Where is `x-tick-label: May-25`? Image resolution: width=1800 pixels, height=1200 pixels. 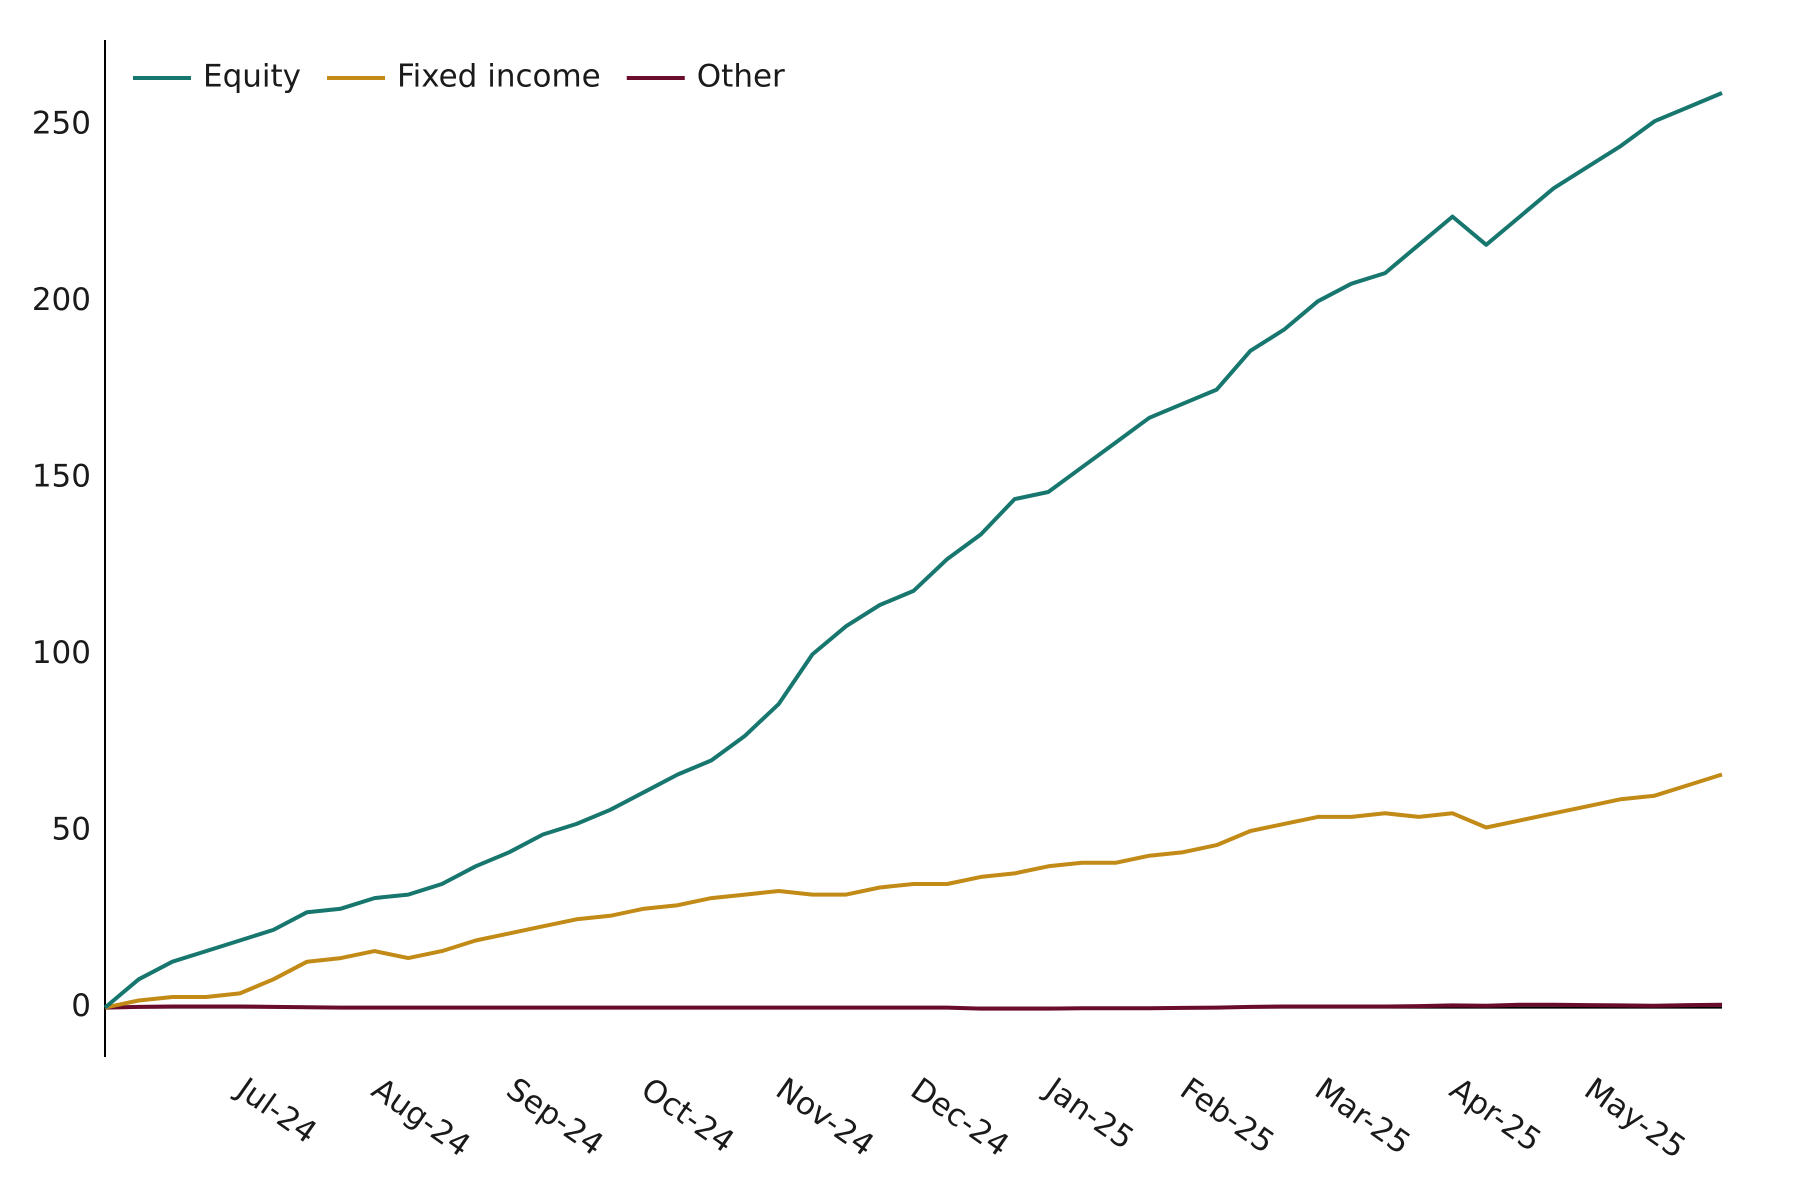 x-tick-label: May-25 is located at coordinates (1635, 1118).